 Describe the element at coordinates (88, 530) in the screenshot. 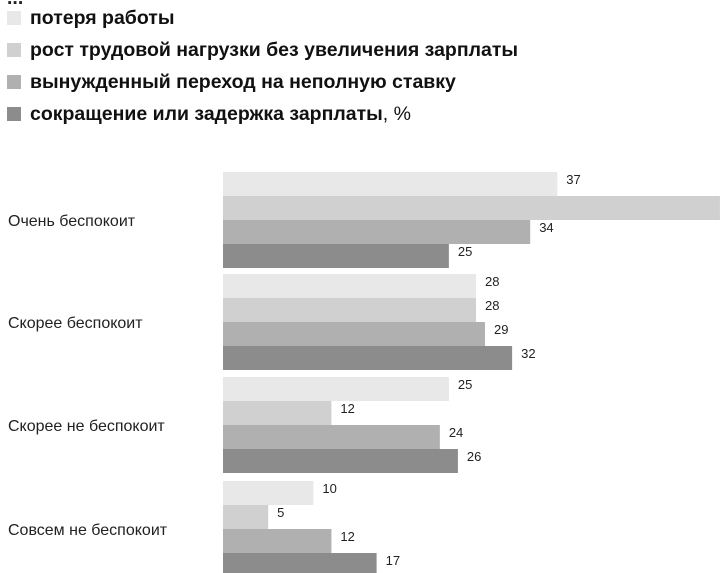

I see `category-label: Совсем не беспокоит` at that location.